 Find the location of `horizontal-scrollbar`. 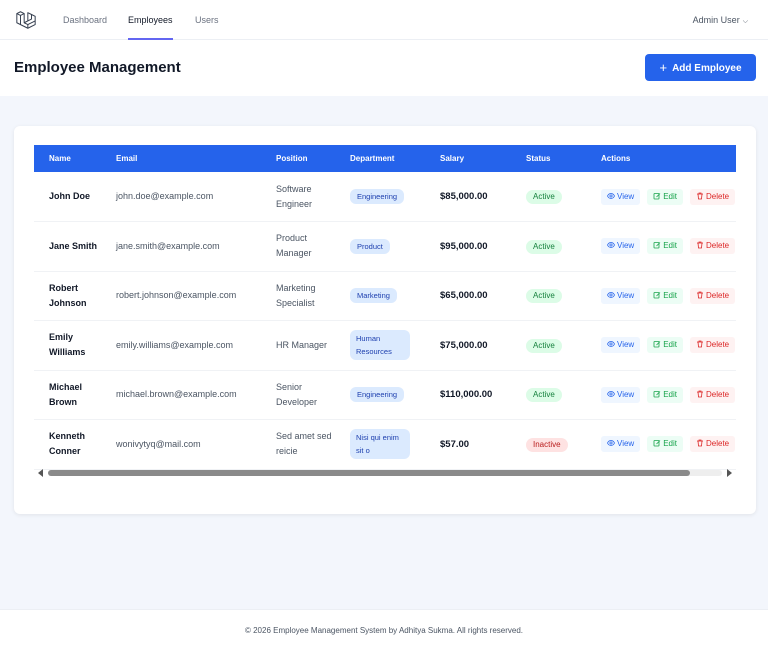

horizontal-scrollbar is located at coordinates (385, 473).